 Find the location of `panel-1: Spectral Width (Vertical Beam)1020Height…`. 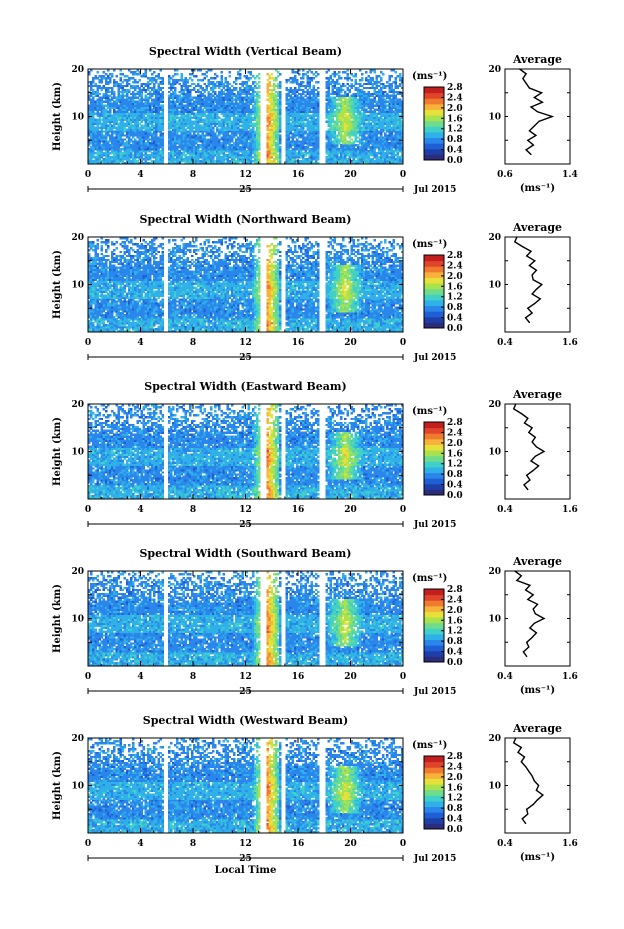

panel-1: Spectral Width (Vertical Beam)1020Height… is located at coordinates (315, 120).